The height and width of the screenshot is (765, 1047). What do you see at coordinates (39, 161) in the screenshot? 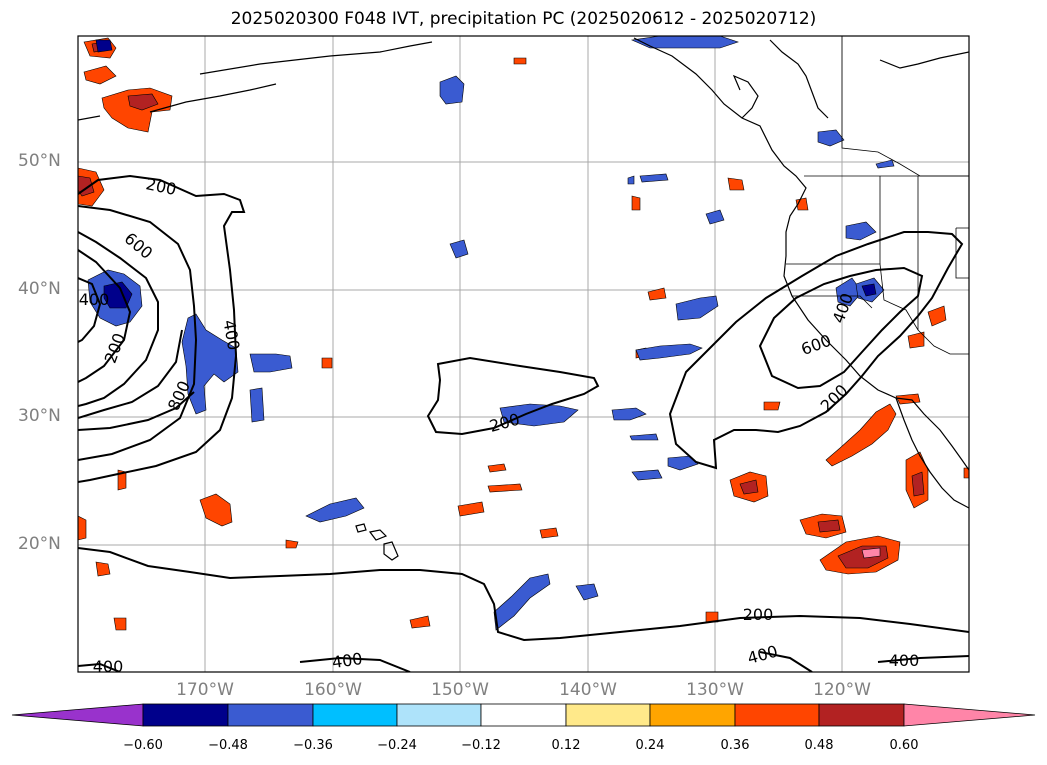
I see `lat-label-50n: 50°N` at bounding box center [39, 161].